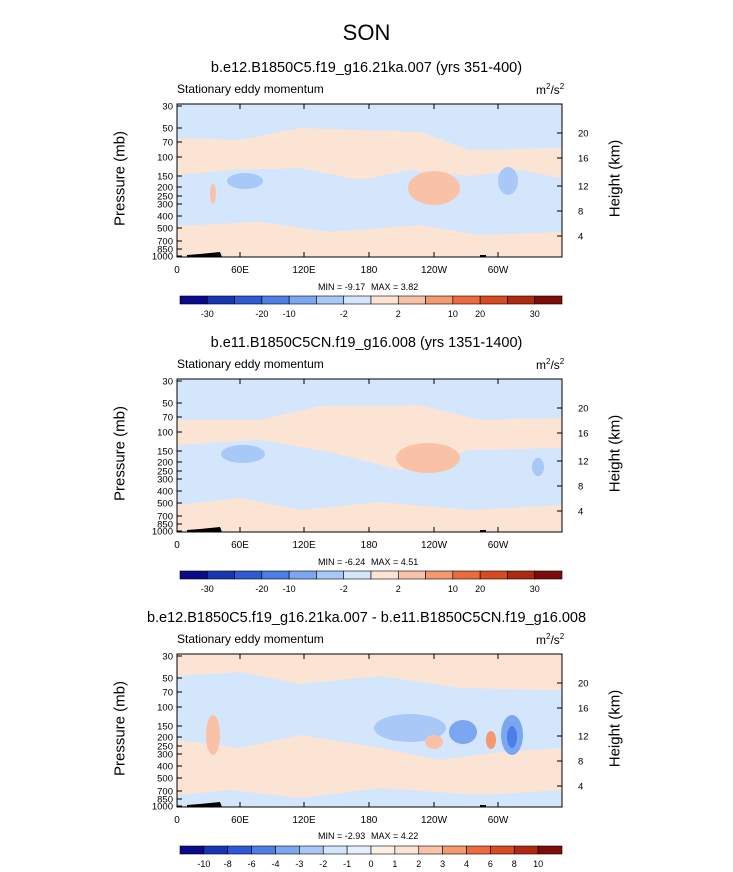 This screenshot has height=872, width=733. What do you see at coordinates (250, 639) in the screenshot?
I see `panel-3-field-label: Stationary eddy momentum` at bounding box center [250, 639].